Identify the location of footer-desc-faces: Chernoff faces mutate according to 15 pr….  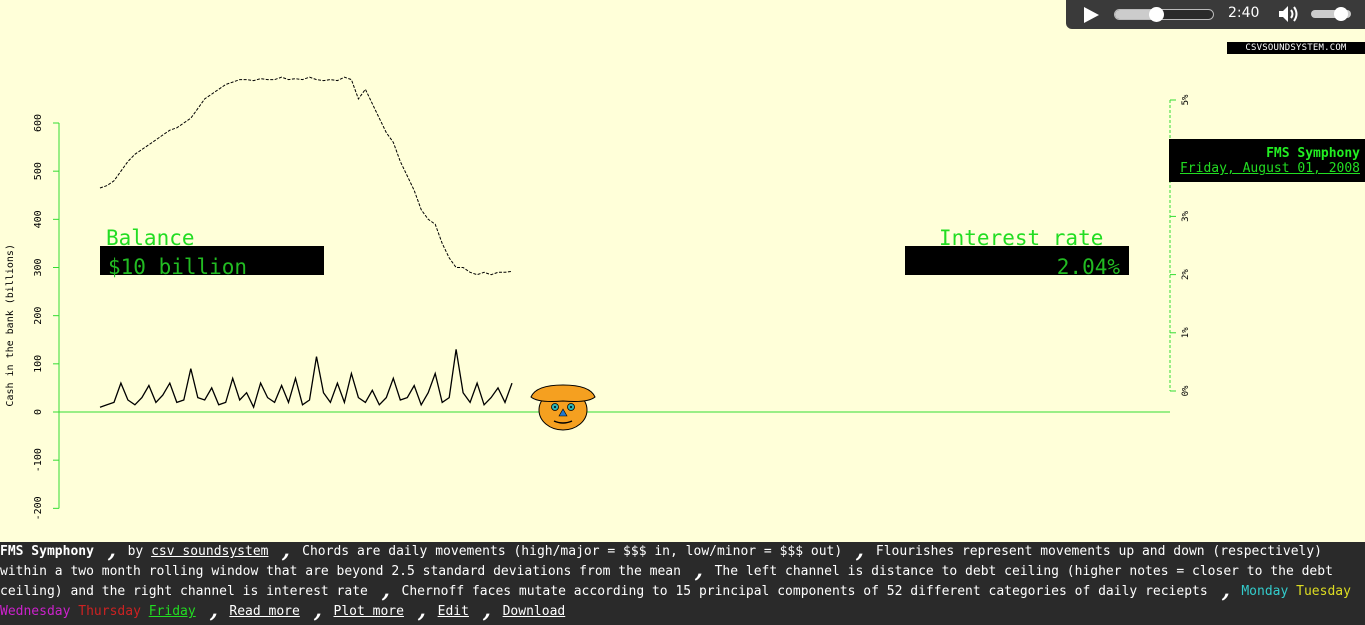
(804, 591).